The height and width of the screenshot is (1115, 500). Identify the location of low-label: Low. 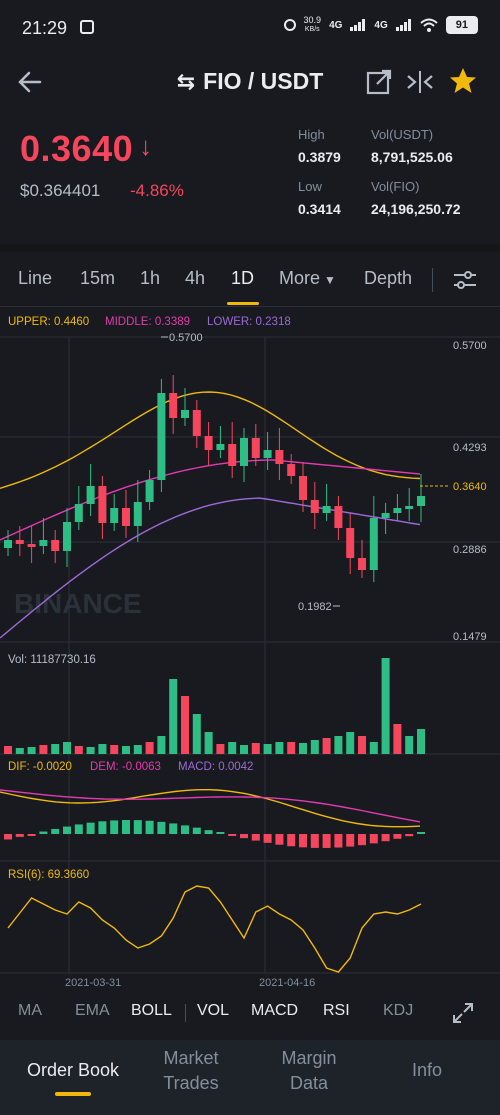
(310, 186).